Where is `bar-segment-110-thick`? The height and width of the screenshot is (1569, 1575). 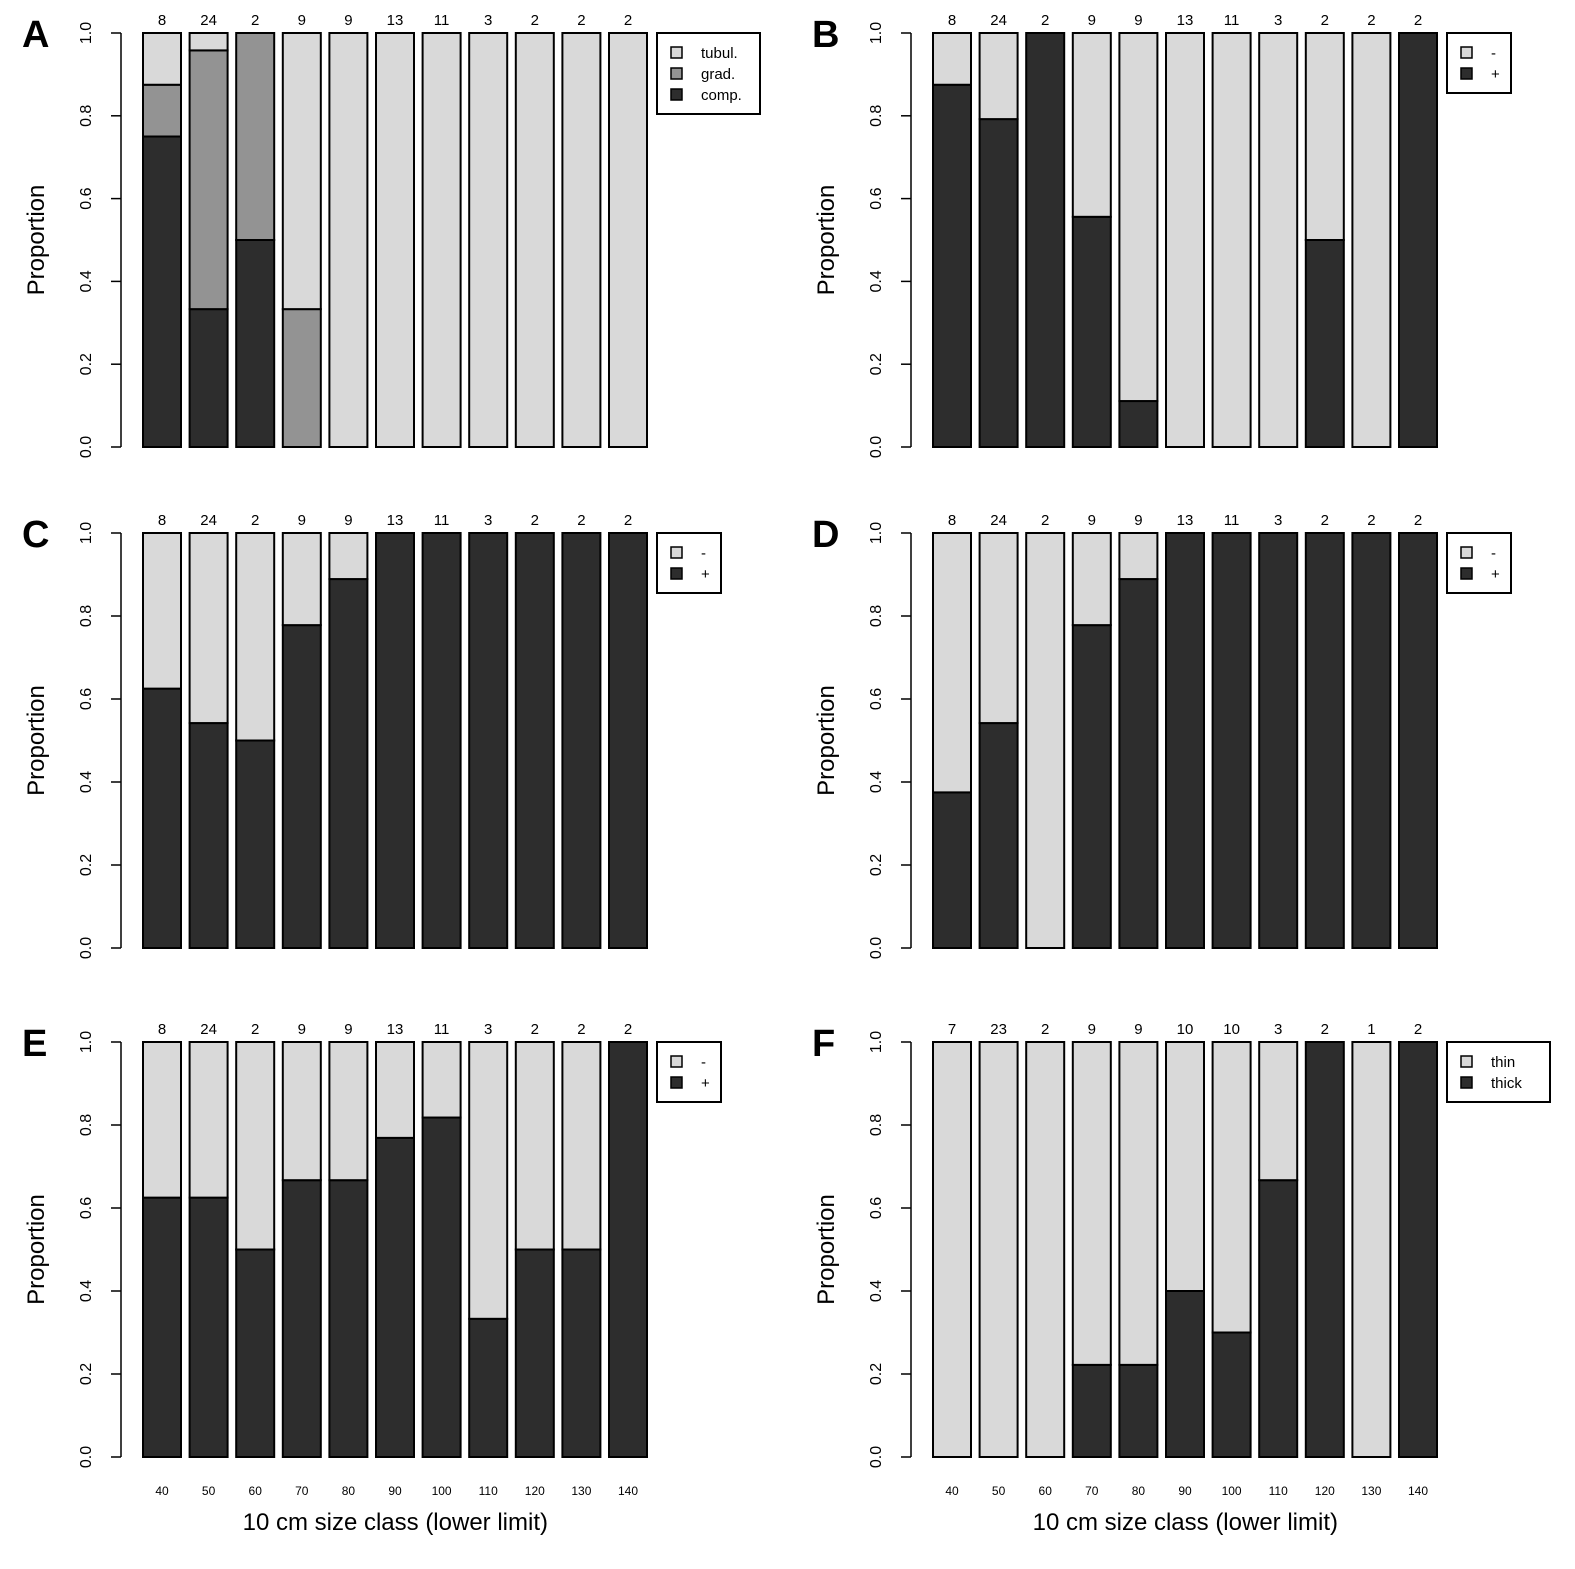 bar-segment-110-thick is located at coordinates (1278, 1318).